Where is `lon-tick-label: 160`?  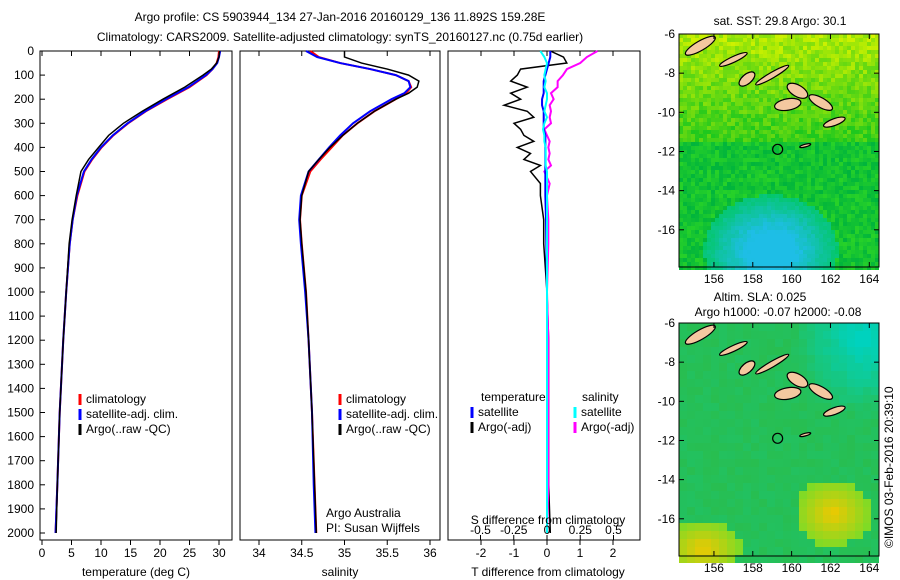 lon-tick-label: 160 is located at coordinates (792, 279).